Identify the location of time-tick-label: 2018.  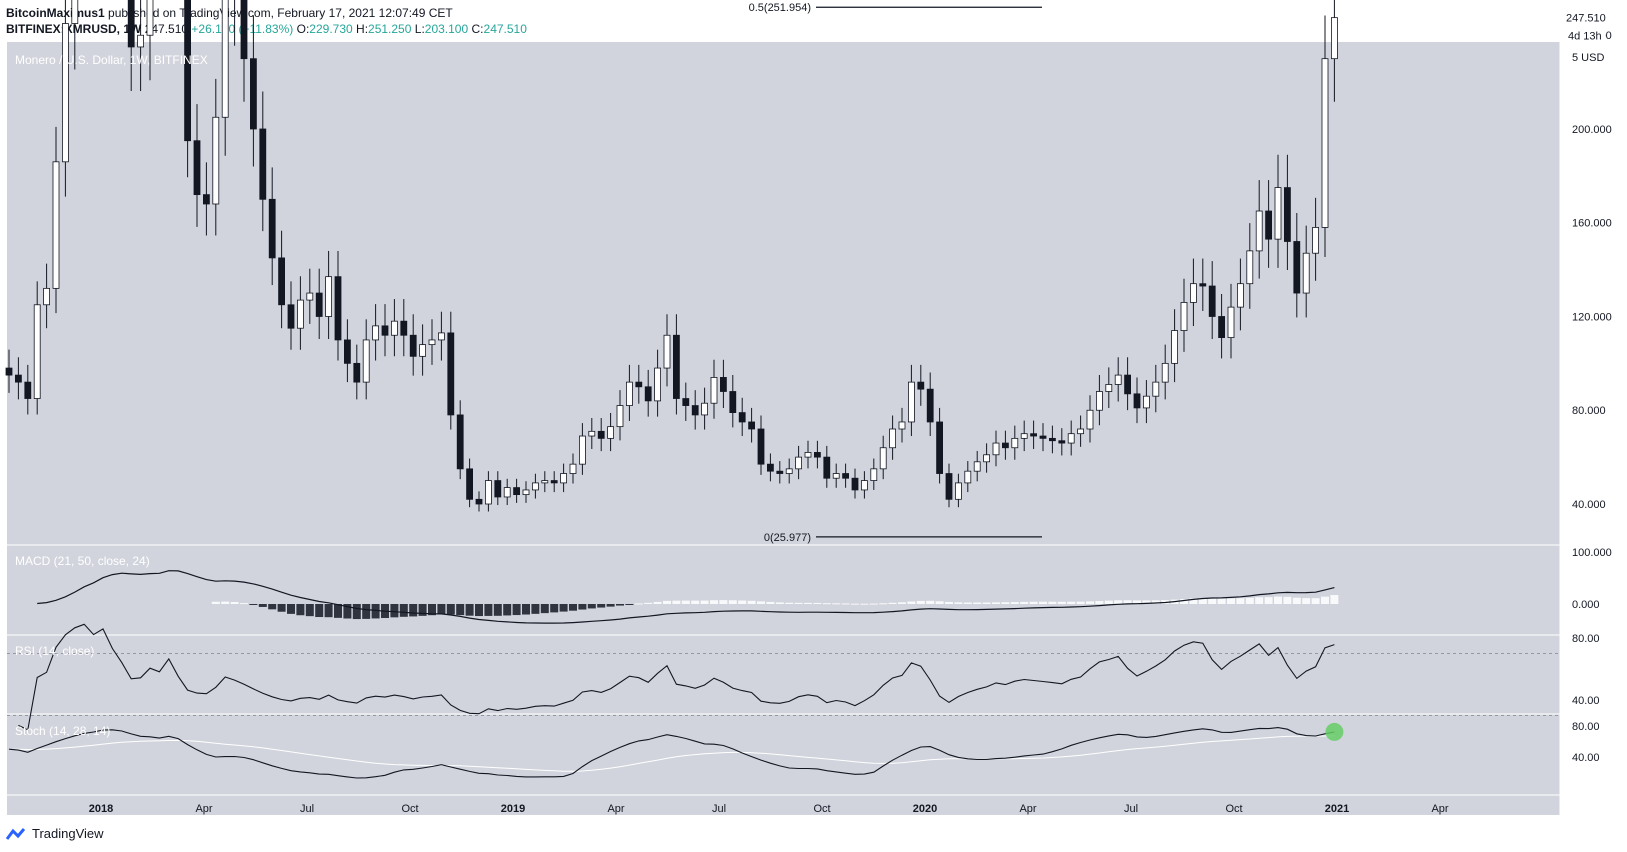
(101, 809).